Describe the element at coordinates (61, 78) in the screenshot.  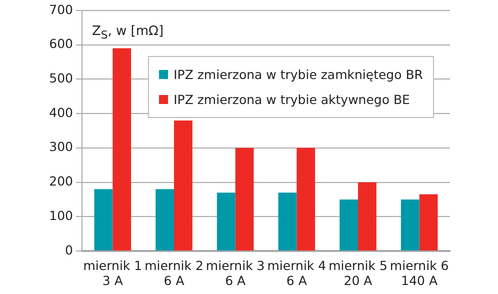
I see `y-tick-label: 500` at that location.